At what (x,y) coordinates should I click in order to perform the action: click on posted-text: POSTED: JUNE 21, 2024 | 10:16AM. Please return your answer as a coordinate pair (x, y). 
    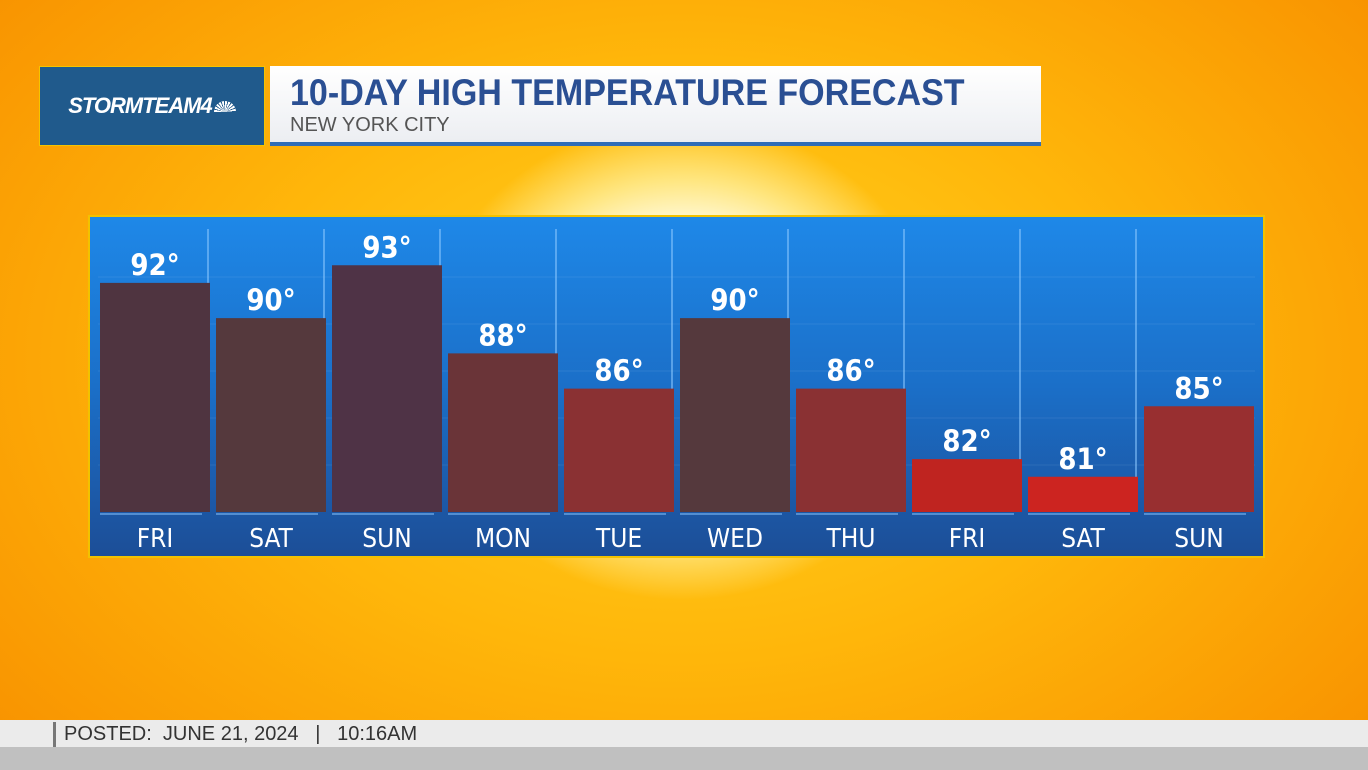
    Looking at the image, I should click on (240, 734).